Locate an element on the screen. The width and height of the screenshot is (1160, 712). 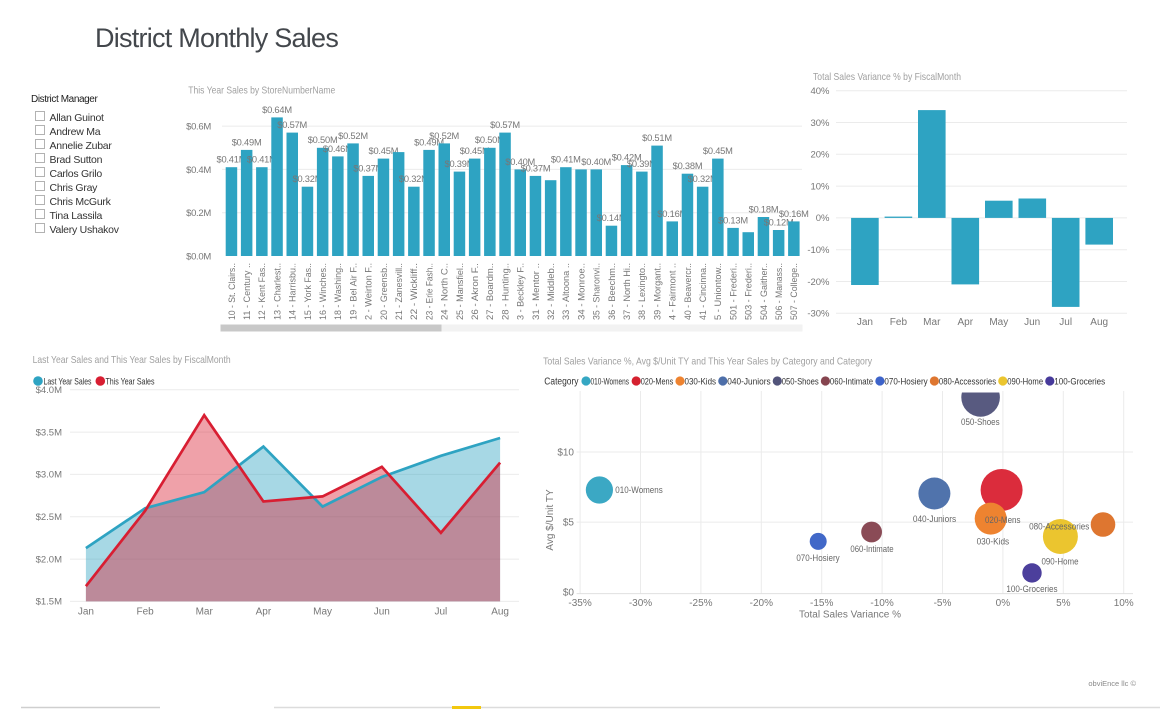
svg-text: 3 - Beckley F.. is located at coordinates (521, 291).